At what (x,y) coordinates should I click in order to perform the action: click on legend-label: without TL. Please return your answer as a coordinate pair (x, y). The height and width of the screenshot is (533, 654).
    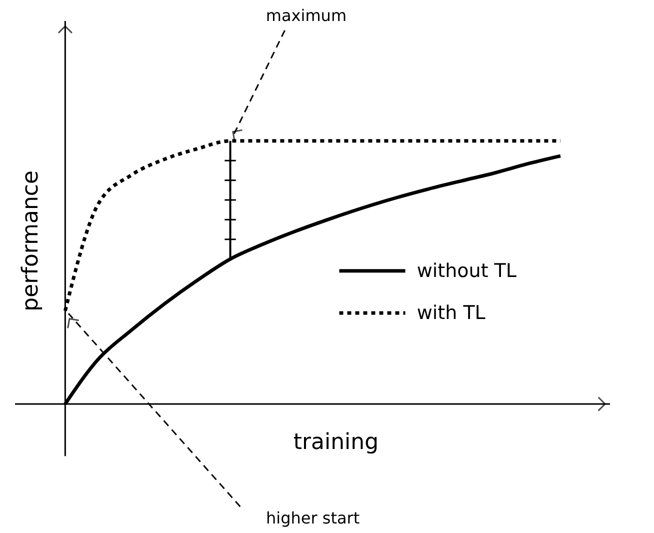
    Looking at the image, I should click on (466, 271).